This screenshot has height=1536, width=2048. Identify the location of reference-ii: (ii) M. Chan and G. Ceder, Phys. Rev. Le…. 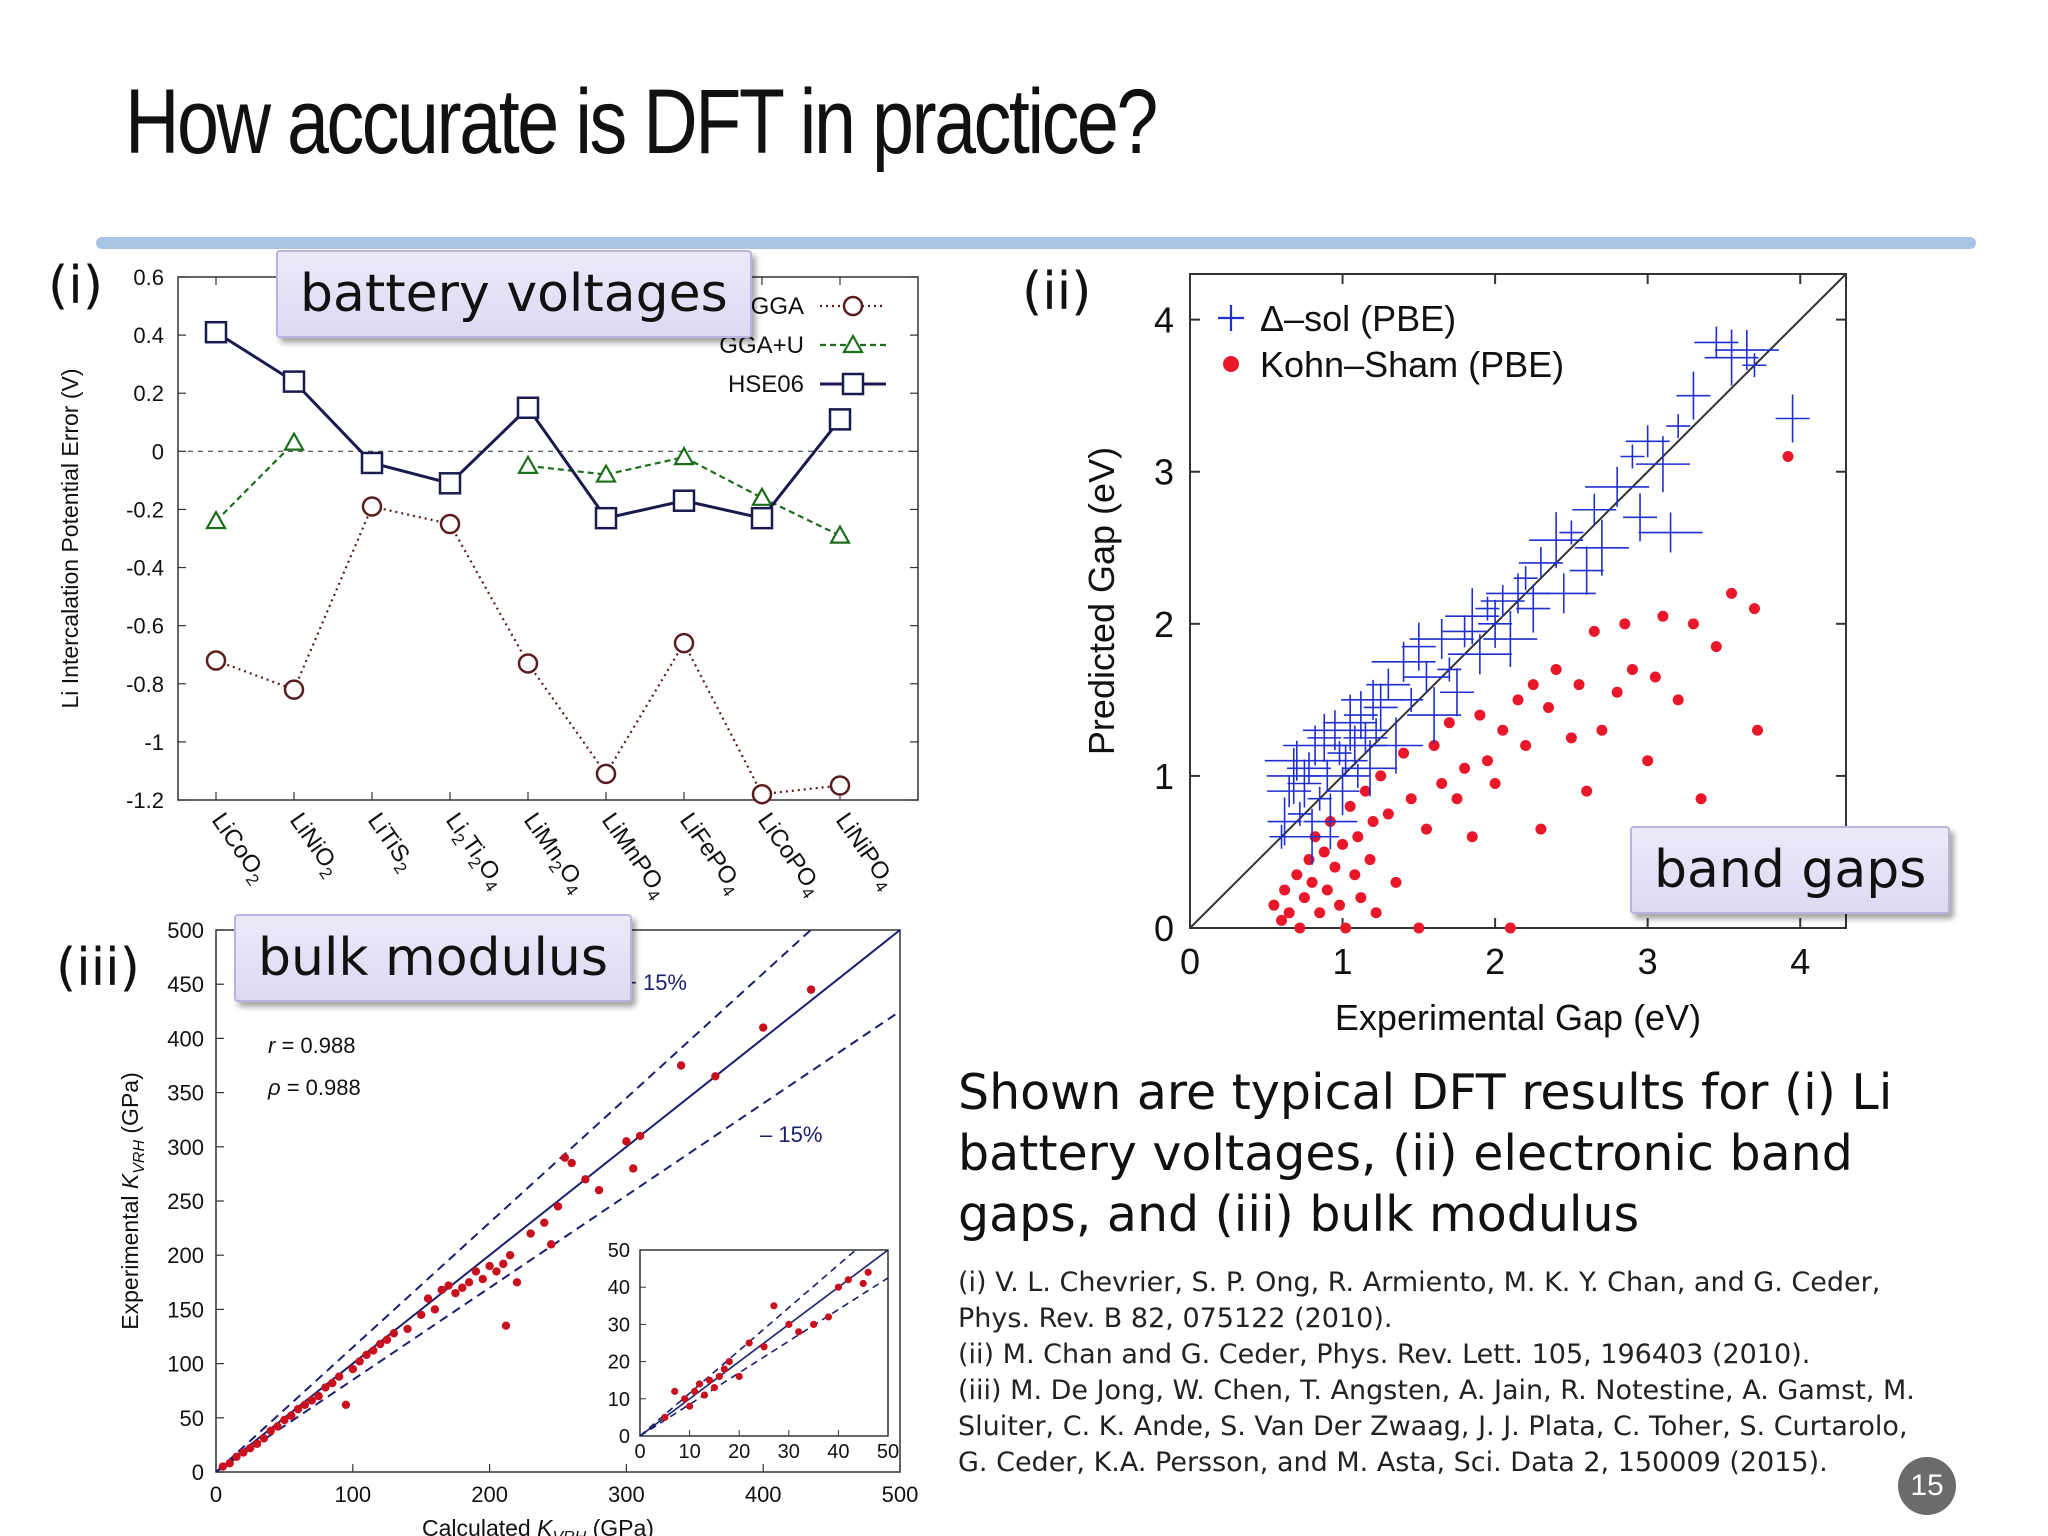
(1384, 1354).